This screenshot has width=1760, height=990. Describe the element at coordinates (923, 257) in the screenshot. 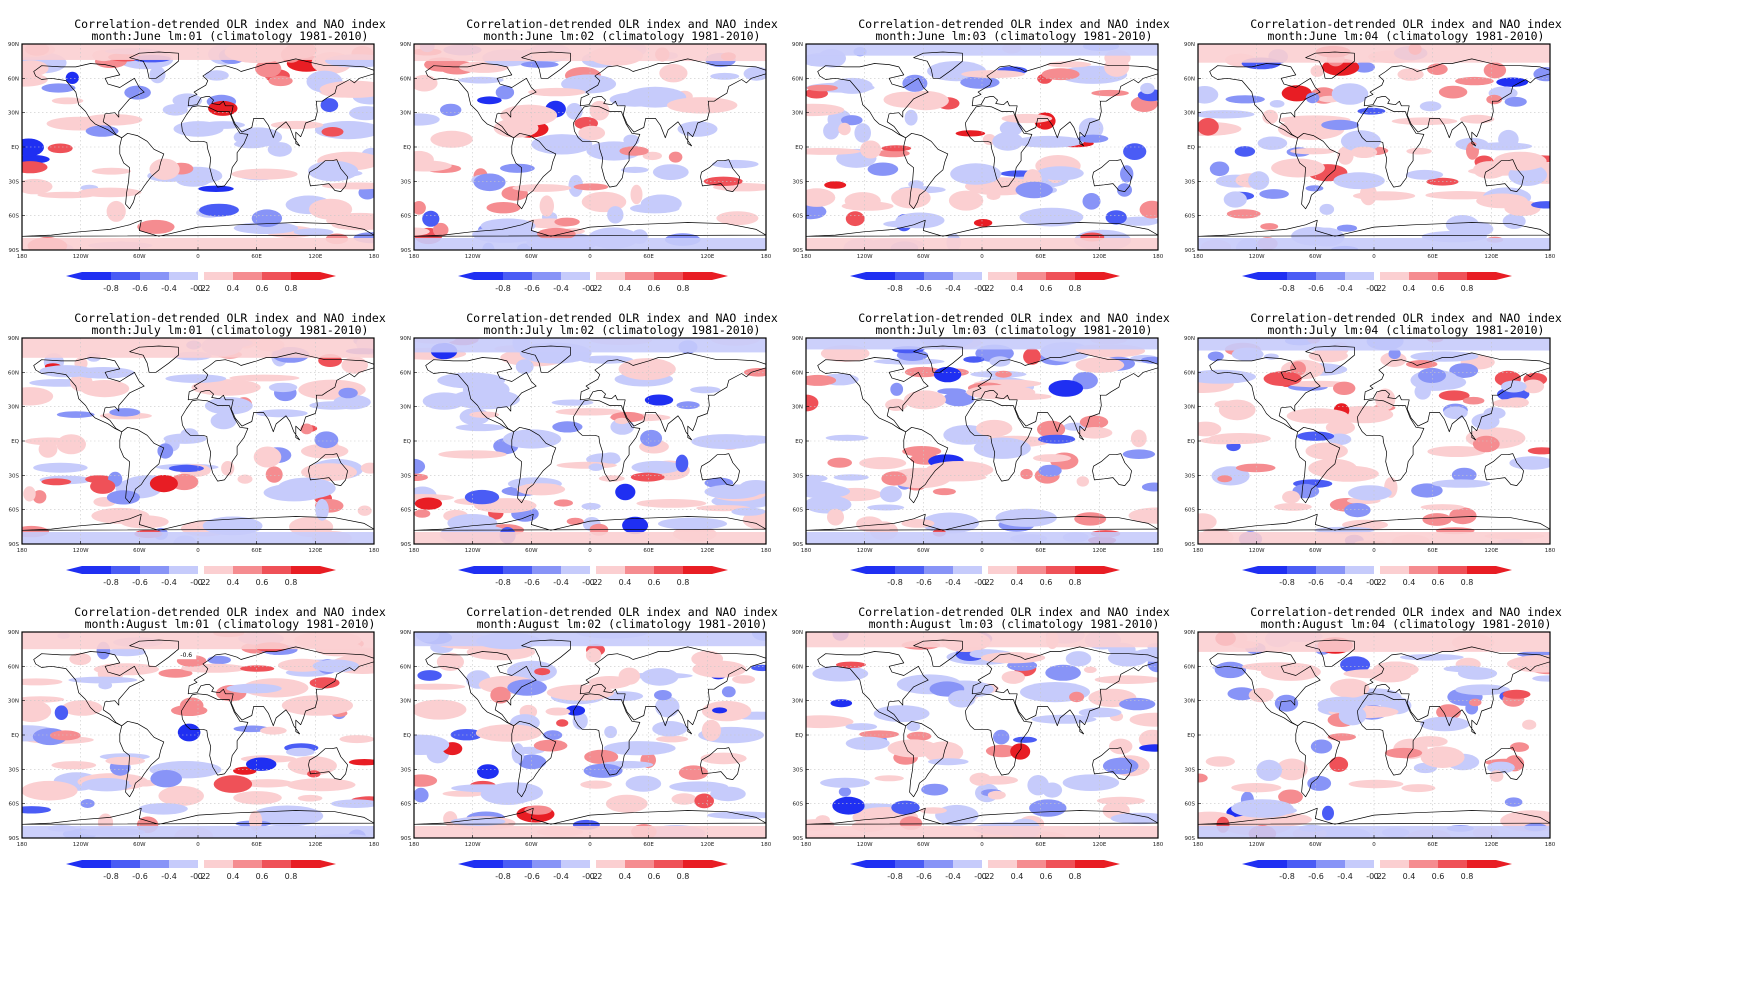

I see `lon-tick-label: 60W` at that location.